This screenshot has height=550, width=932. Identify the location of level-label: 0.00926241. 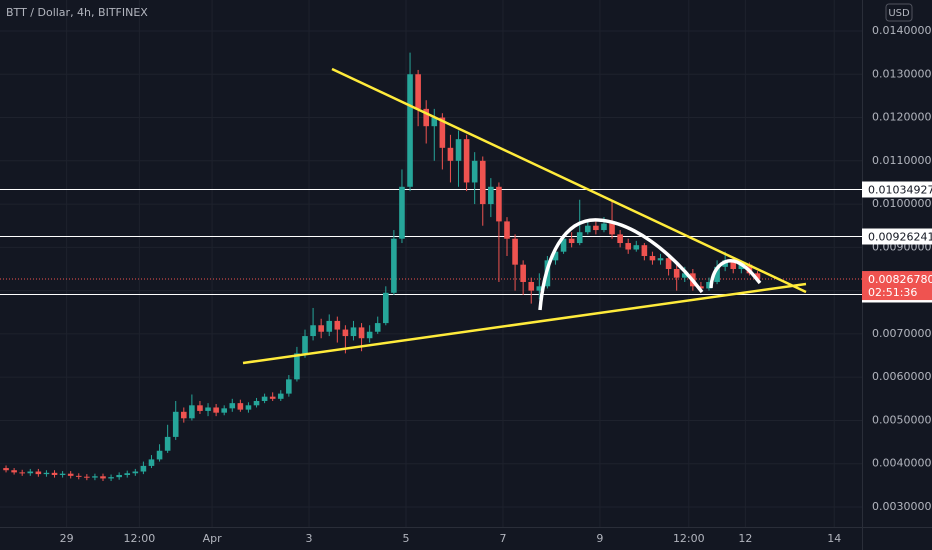
(900, 237).